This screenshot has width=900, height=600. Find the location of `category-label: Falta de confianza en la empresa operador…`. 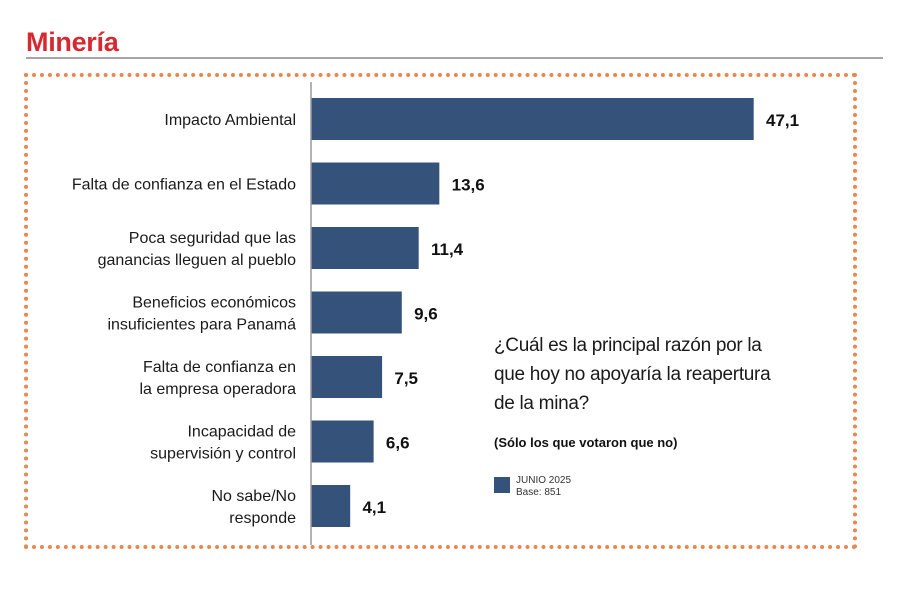

category-label: Falta de confianza en la empresa operador… is located at coordinates (217, 378).